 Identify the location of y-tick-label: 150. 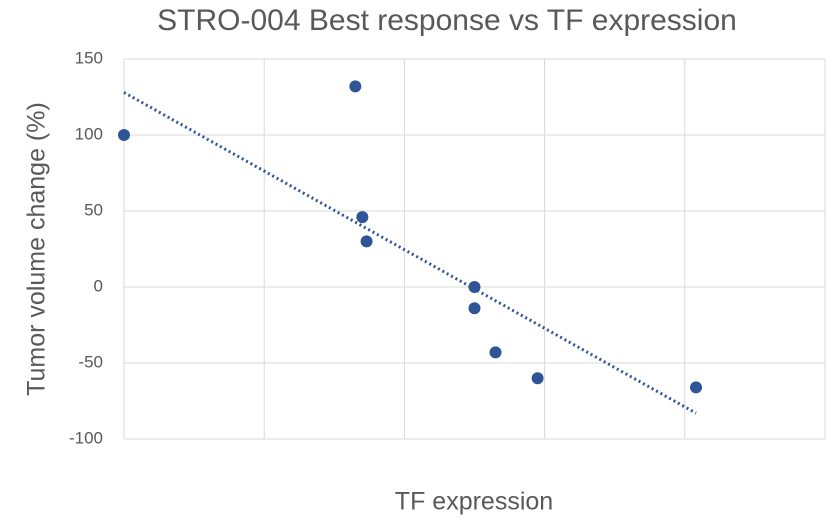
(89, 57).